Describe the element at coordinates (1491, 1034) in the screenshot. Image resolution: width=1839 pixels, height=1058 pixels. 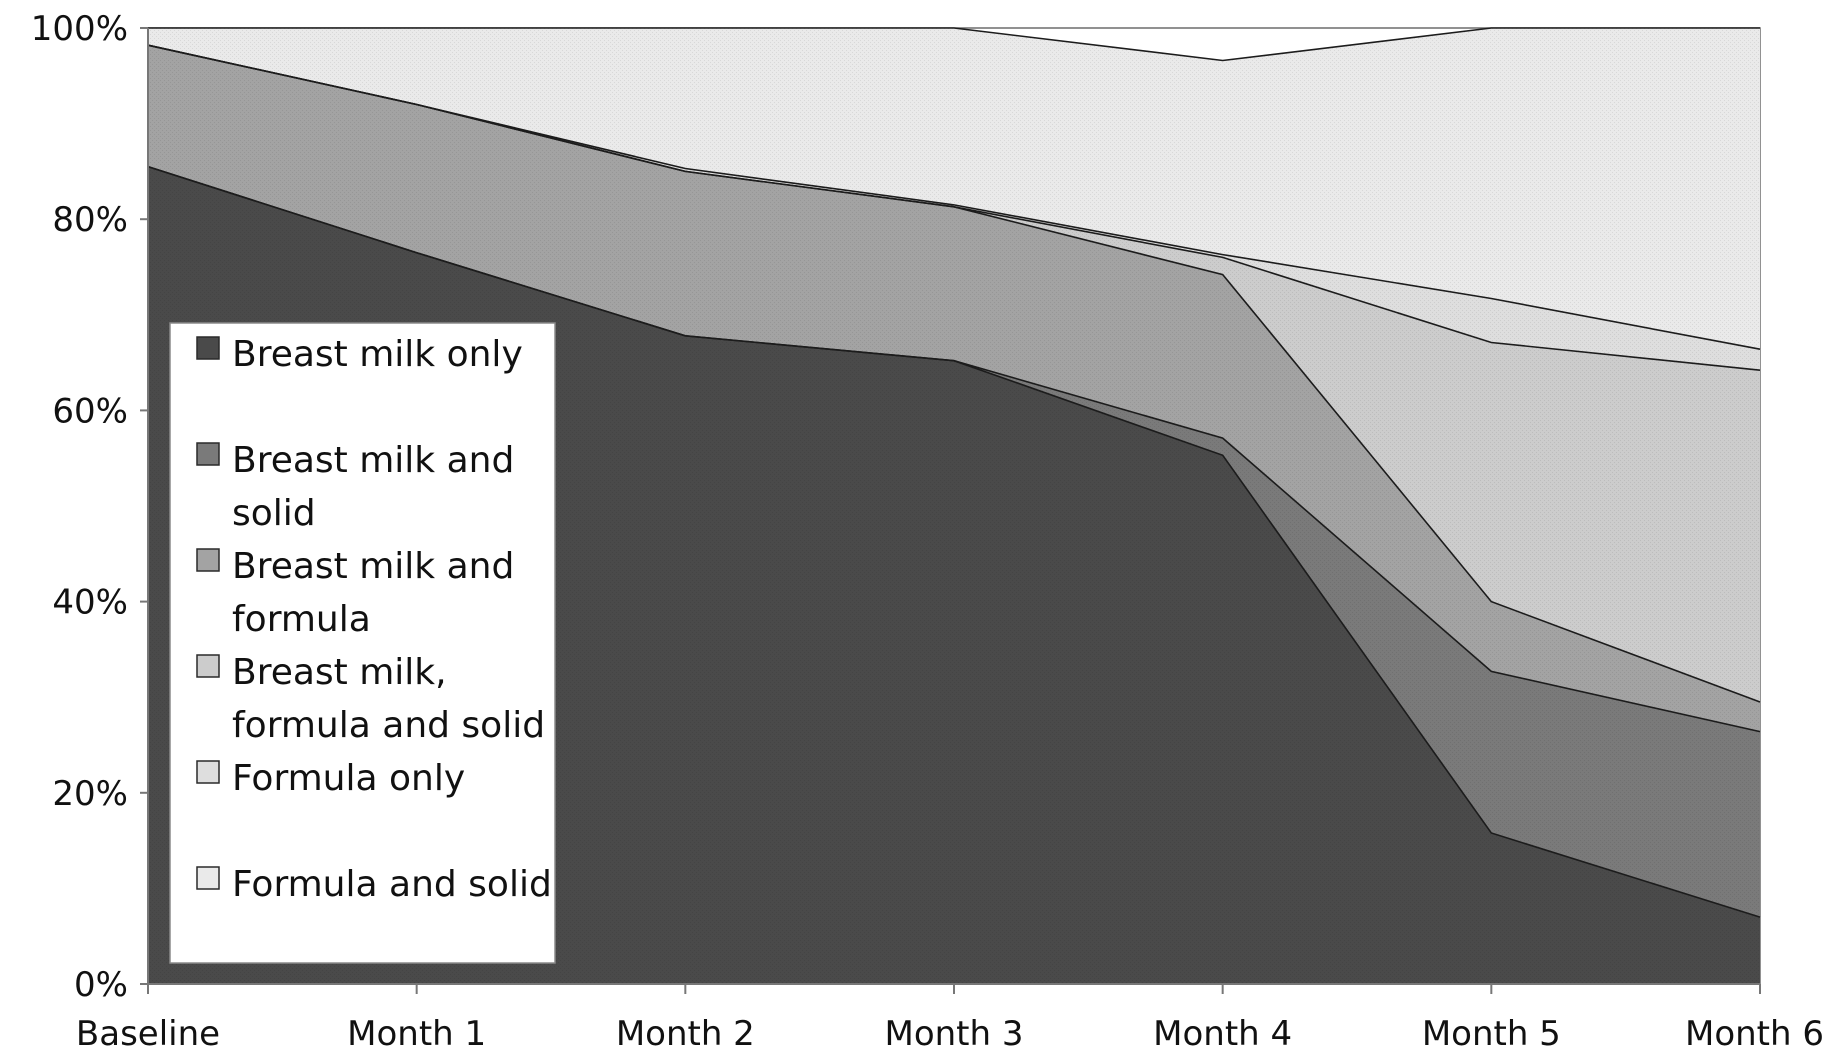
I see `x-tick-label: Month 5` at that location.